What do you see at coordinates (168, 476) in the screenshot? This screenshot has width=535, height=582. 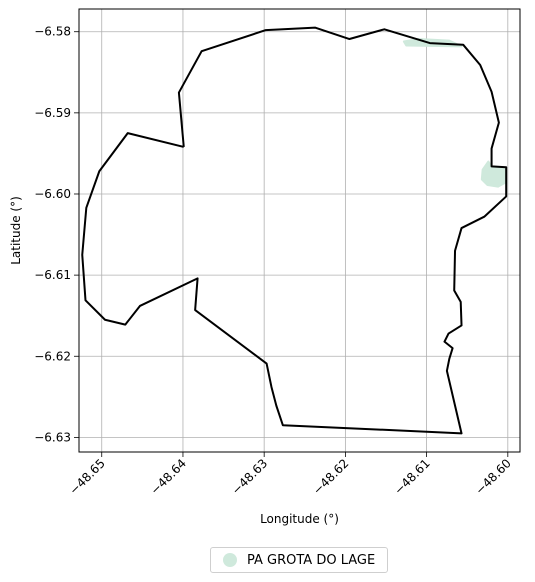 I see `x-tick-label: −48.64` at bounding box center [168, 476].